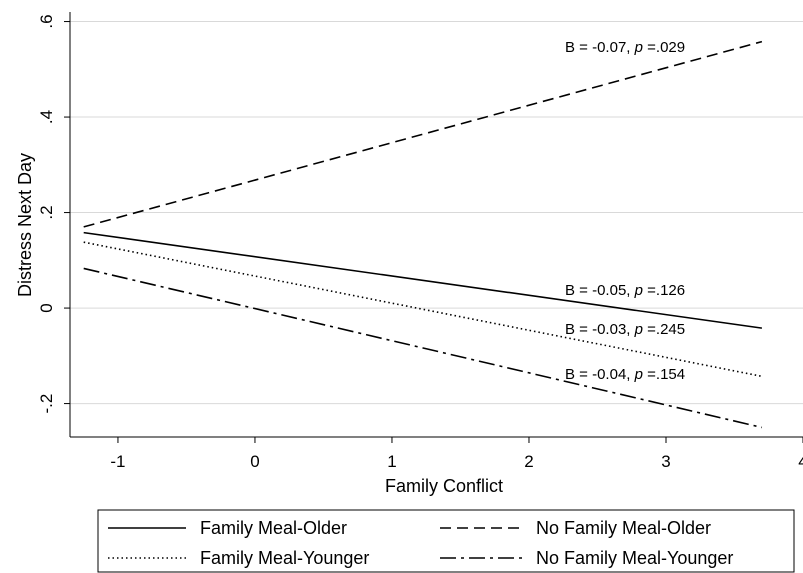 The height and width of the screenshot is (573, 803). What do you see at coordinates (800, 461) in the screenshot?
I see `x-tick-label: 4` at bounding box center [800, 461].